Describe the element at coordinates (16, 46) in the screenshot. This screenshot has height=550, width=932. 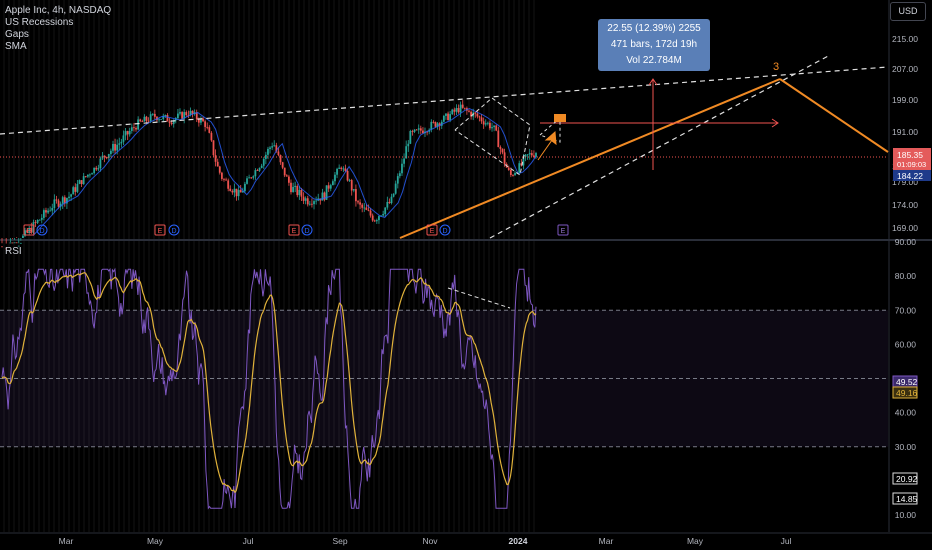
I see `legend-indicator-sma: SMA` at that location.